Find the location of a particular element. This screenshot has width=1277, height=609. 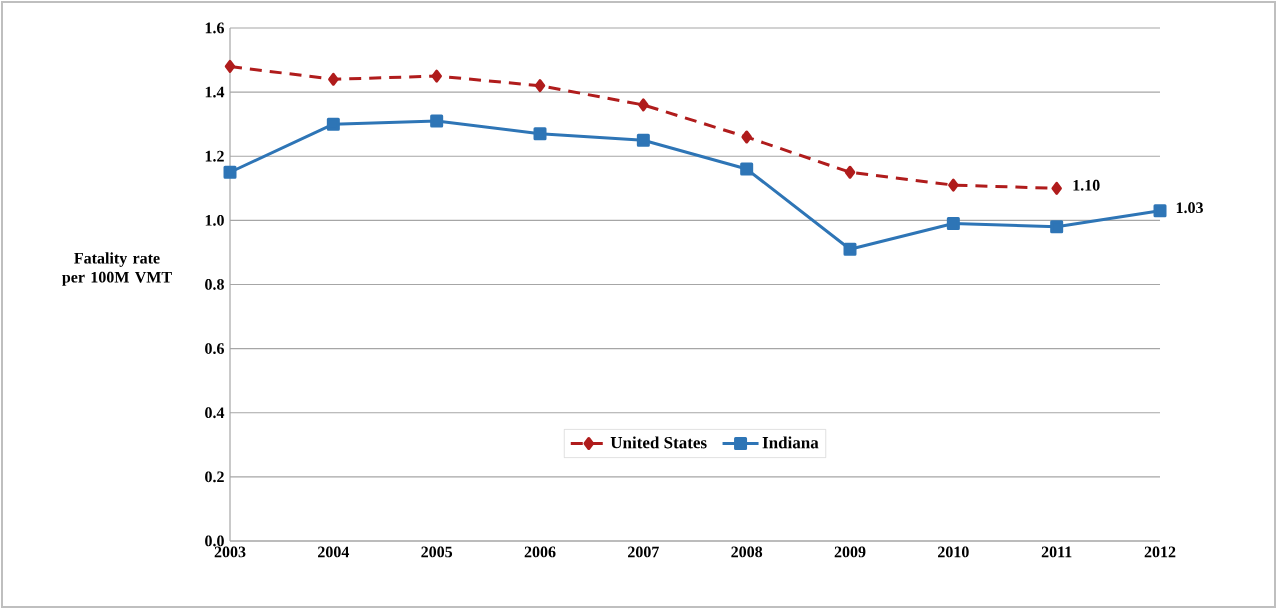

y-tick-label: 0.2 is located at coordinates (214, 477).